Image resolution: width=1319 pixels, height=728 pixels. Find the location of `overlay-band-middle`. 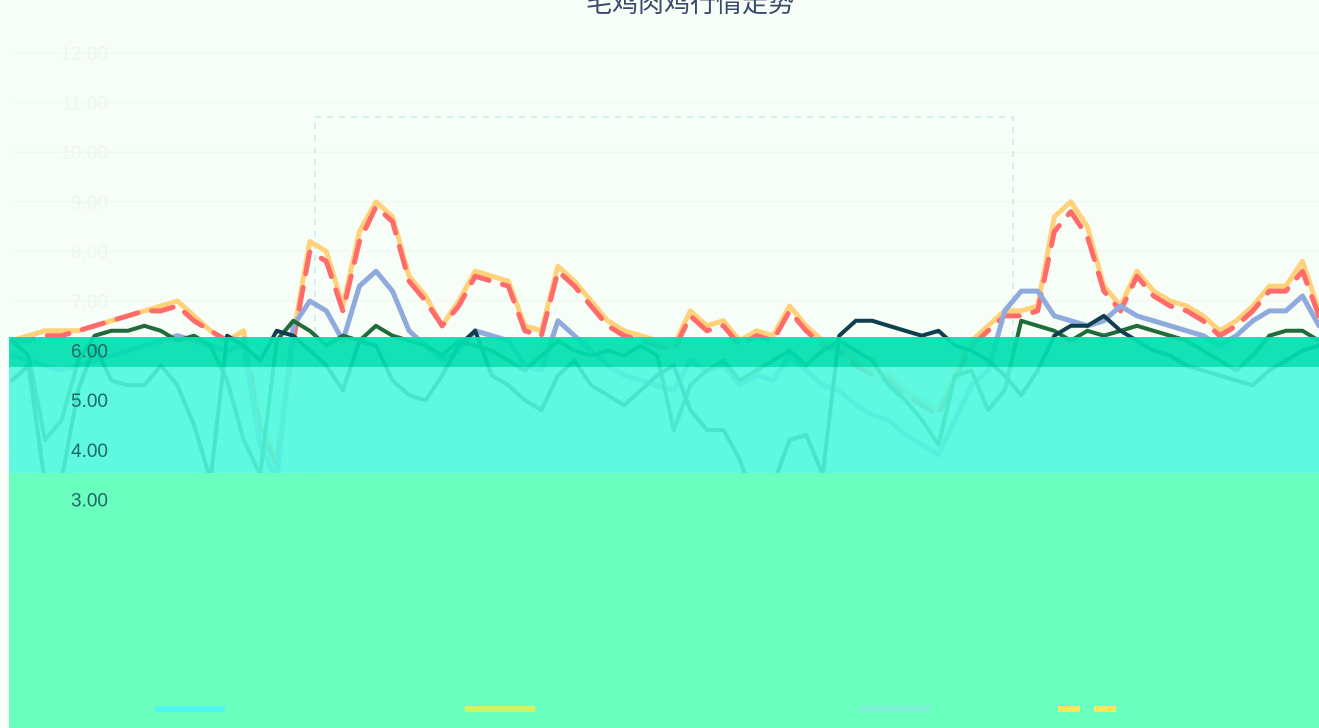

overlay-band-middle is located at coordinates (664, 420).